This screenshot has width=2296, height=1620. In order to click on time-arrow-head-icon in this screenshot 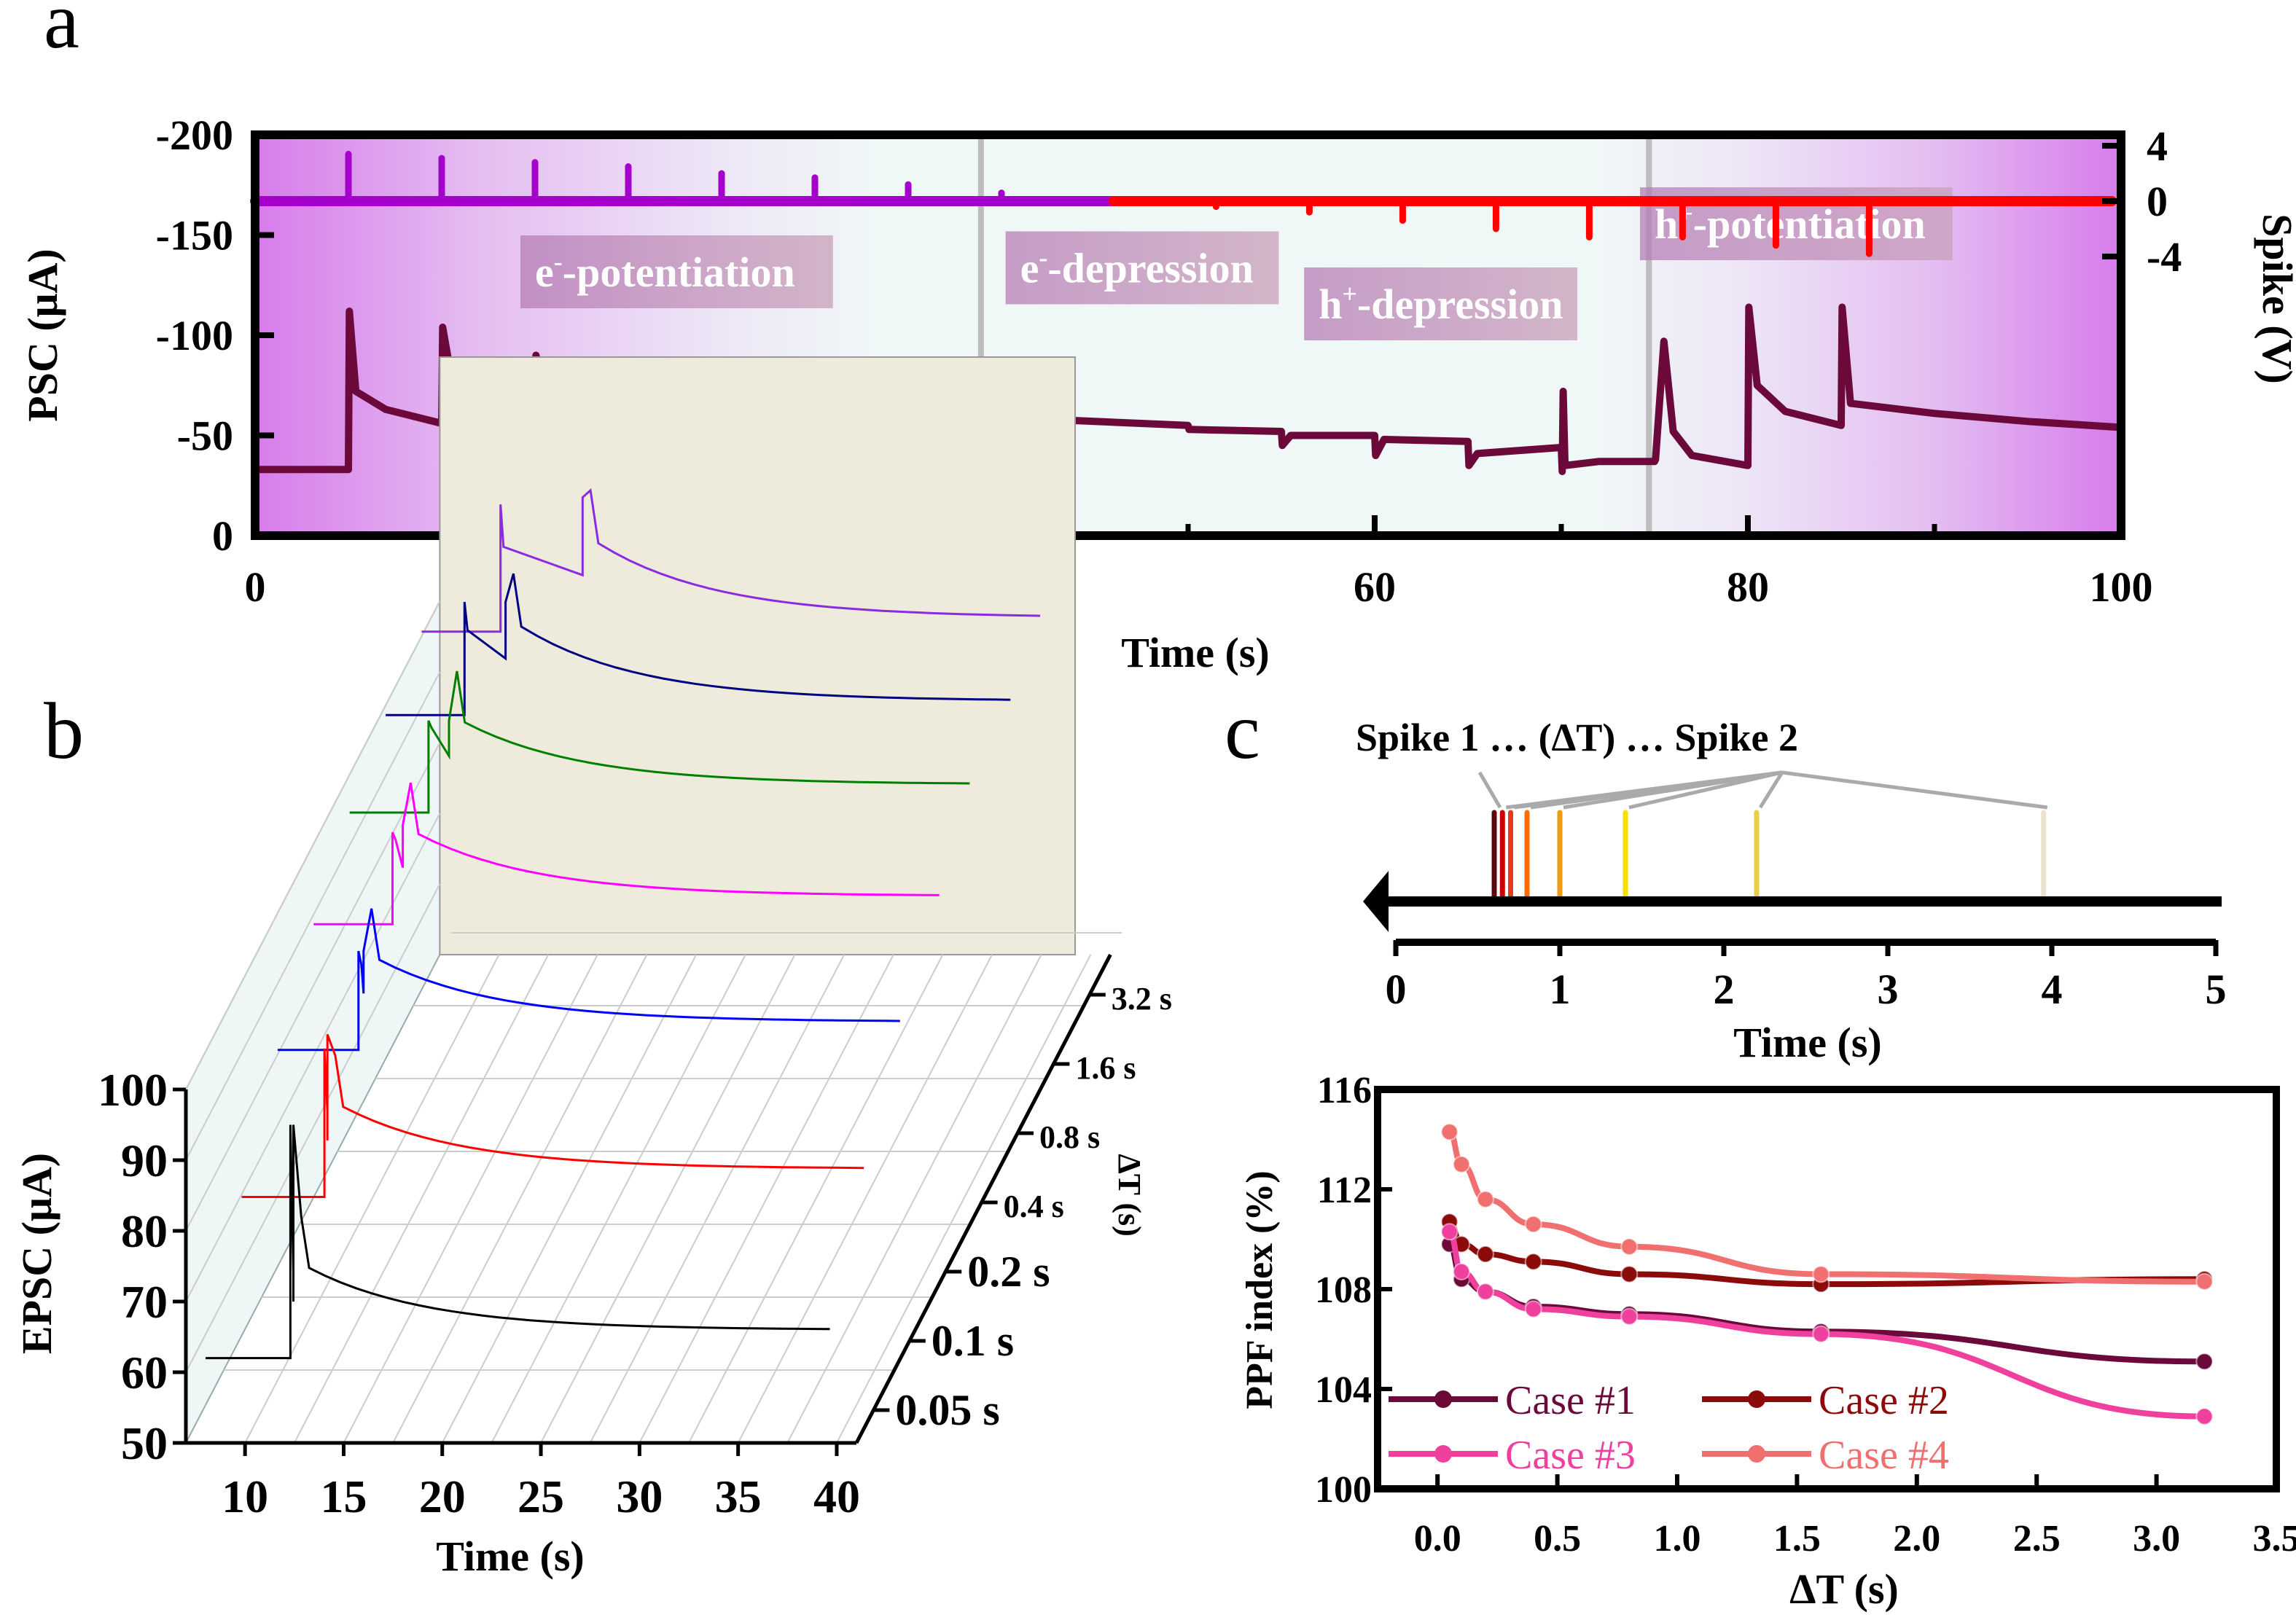, I will do `click(1376, 901)`.